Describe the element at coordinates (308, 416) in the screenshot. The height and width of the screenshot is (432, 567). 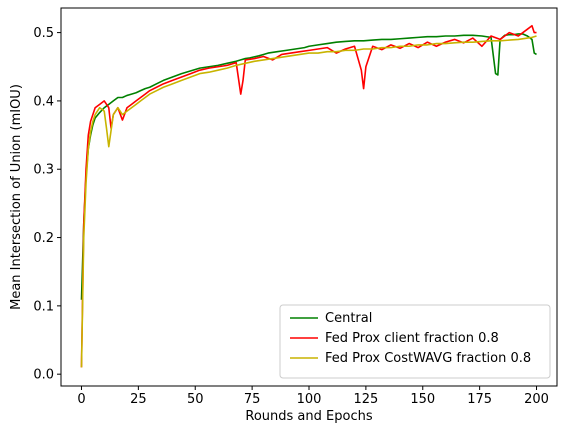
I see `x-axis-label: Rounds and Epochs` at that location.